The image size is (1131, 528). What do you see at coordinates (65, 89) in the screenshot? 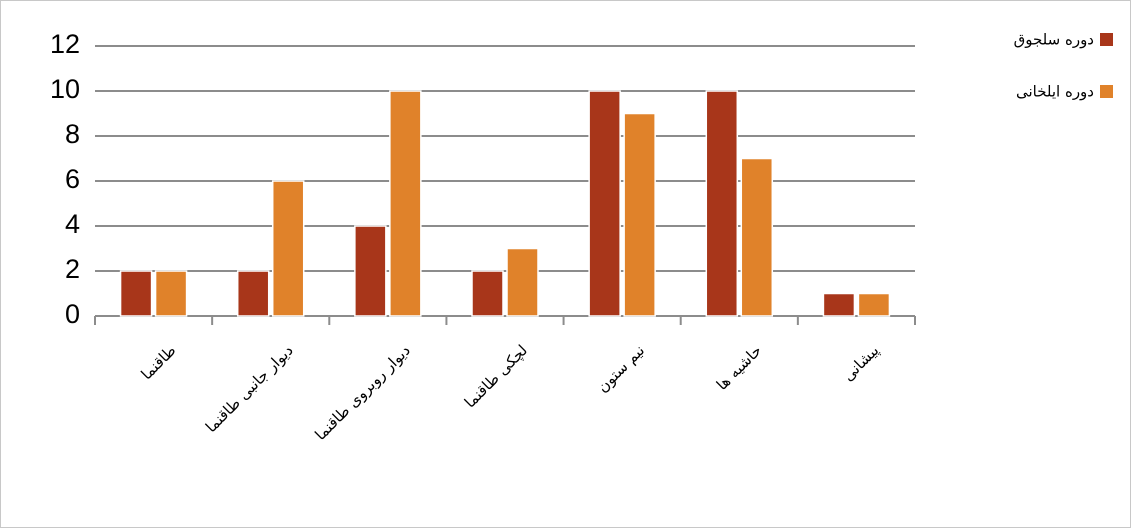
I see `y-tick-label: 10` at bounding box center [65, 89].